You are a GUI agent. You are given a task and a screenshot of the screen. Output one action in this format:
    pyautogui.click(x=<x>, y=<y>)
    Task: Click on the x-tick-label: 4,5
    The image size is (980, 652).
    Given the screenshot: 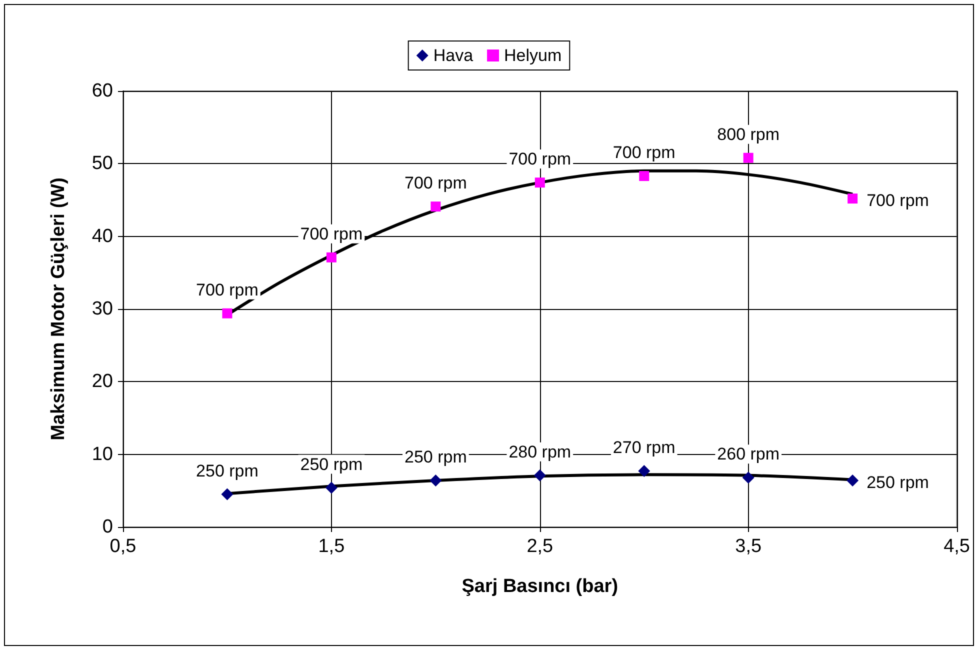 What is the action you would take?
    pyautogui.click(x=957, y=546)
    